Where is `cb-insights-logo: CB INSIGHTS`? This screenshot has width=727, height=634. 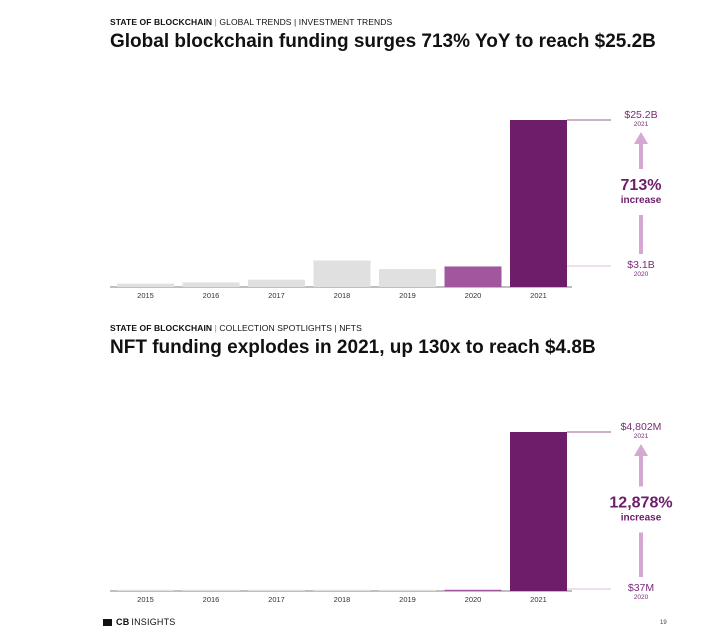
cb-insights-logo: CB INSIGHTS is located at coordinates (139, 622).